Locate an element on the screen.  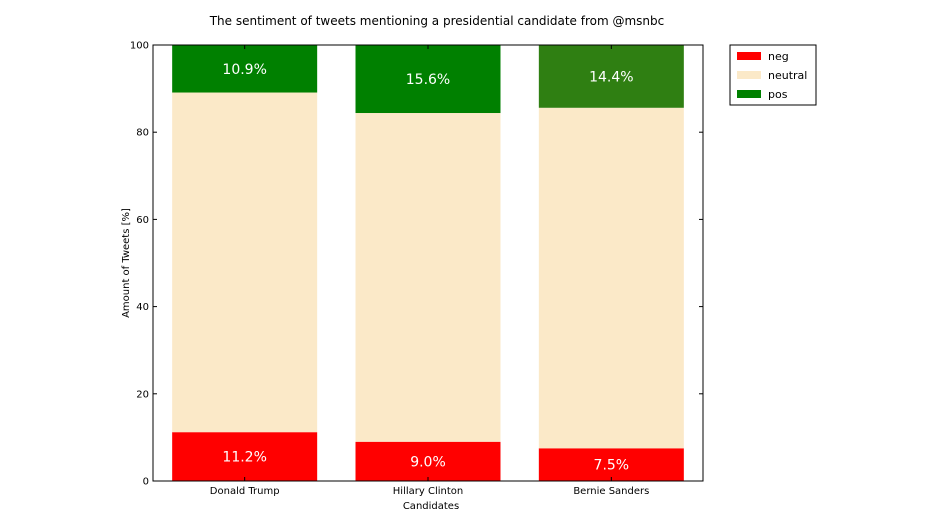
legend-label-neg: neg is located at coordinates (778, 56).